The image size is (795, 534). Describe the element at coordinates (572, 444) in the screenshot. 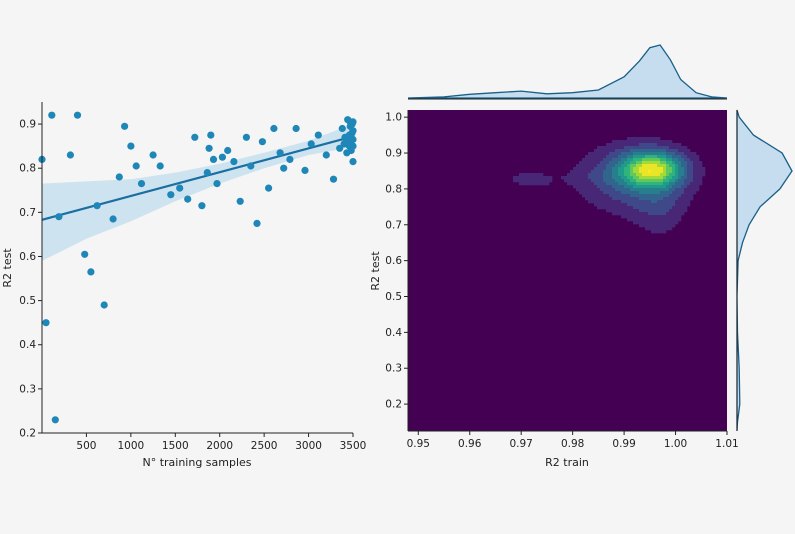

I see `right-x-tick-label: 0.98` at that location.